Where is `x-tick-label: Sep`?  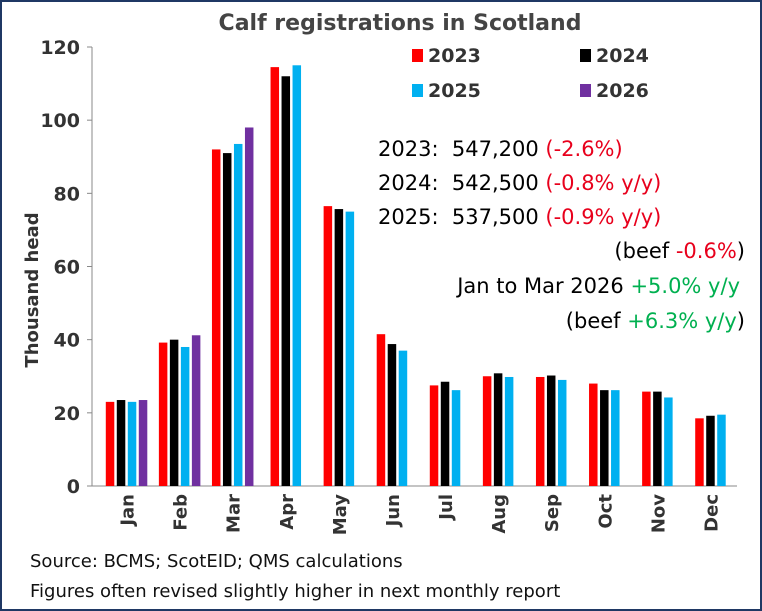
x-tick-label: Sep is located at coordinates (552, 513).